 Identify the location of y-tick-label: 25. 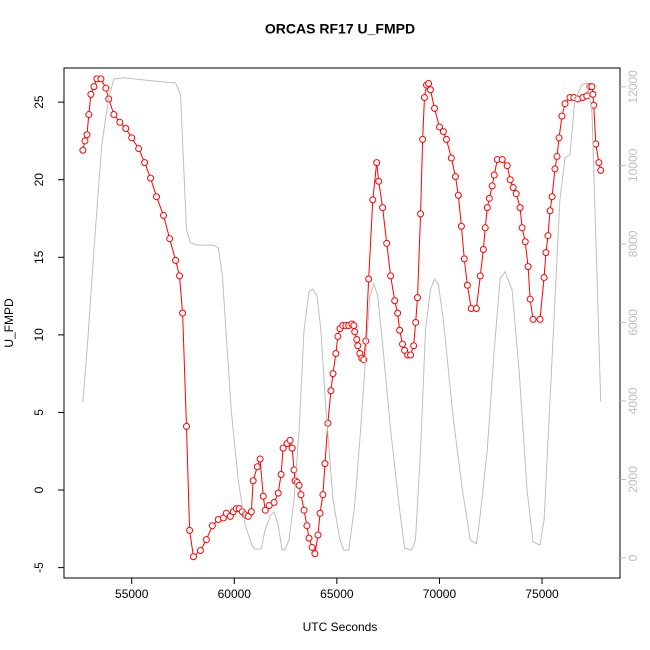
(39, 102).